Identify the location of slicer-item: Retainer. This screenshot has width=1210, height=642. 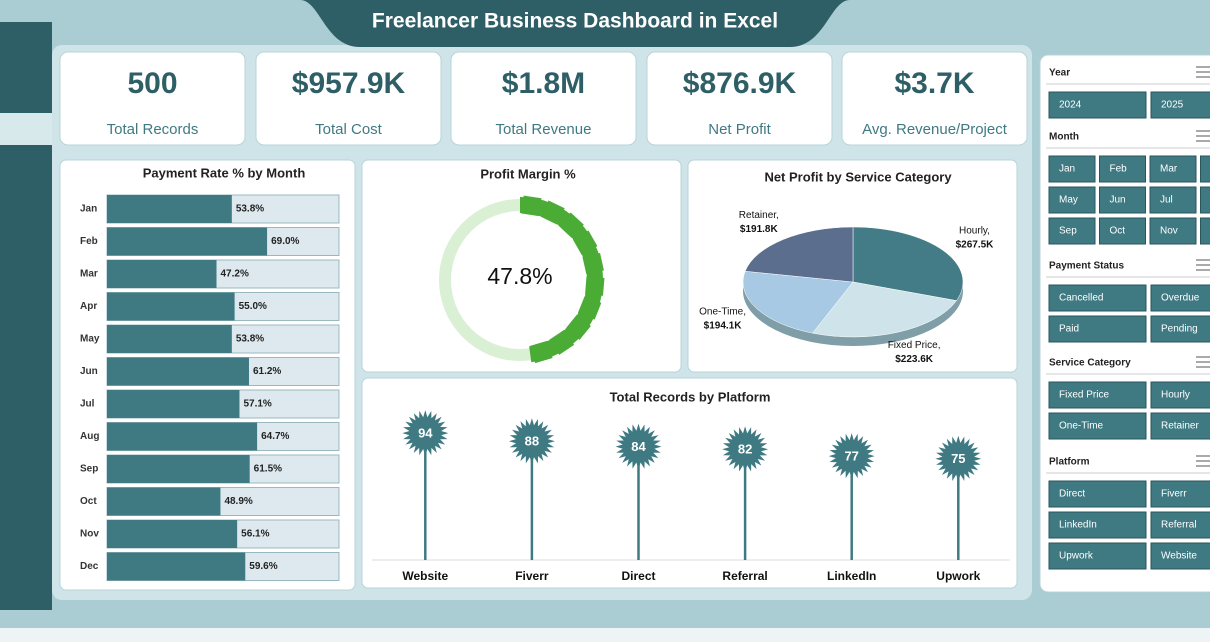
(1180, 426).